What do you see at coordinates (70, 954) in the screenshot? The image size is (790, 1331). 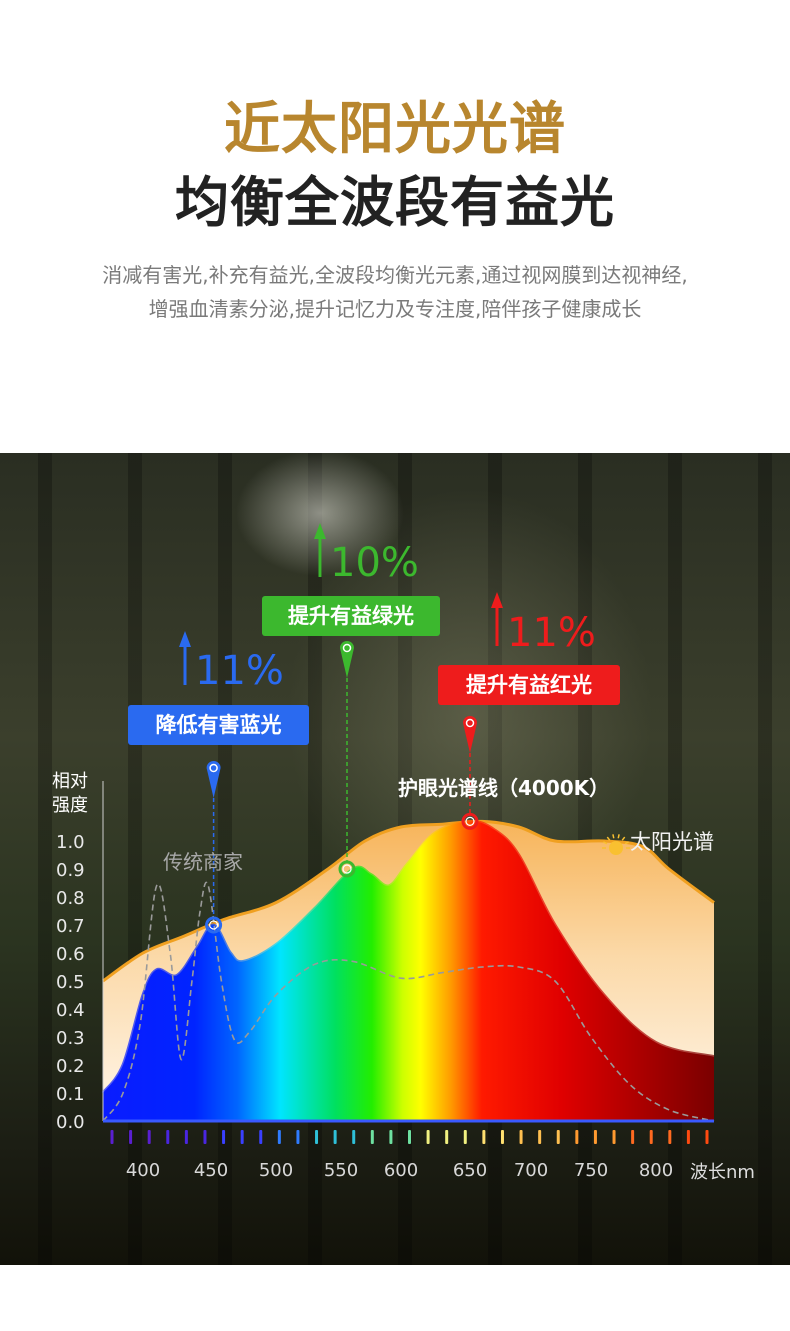 I see `y-tick-label: 0.6` at bounding box center [70, 954].